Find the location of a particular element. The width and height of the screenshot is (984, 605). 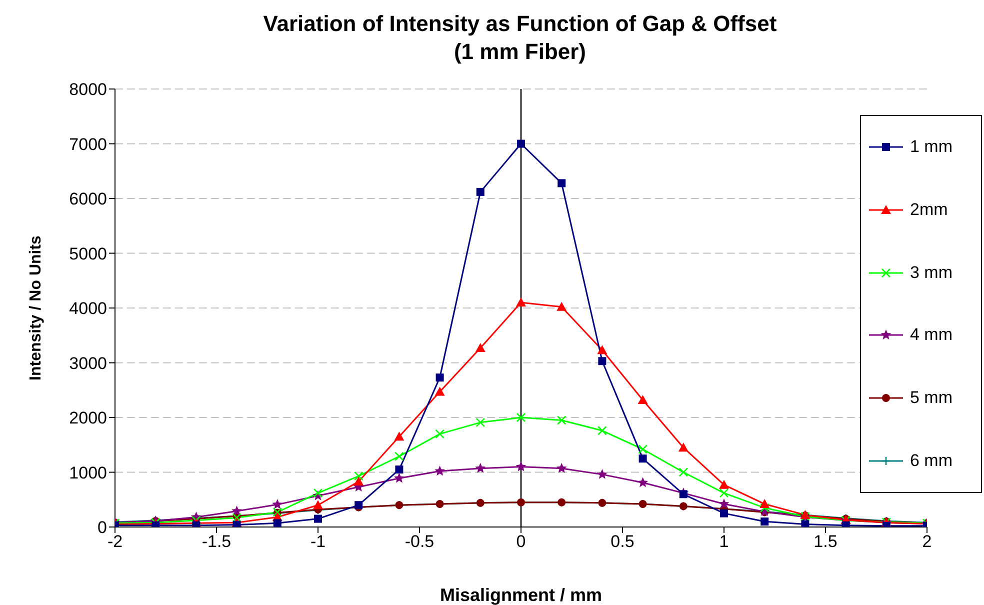

legend-label: 2mm is located at coordinates (929, 210).